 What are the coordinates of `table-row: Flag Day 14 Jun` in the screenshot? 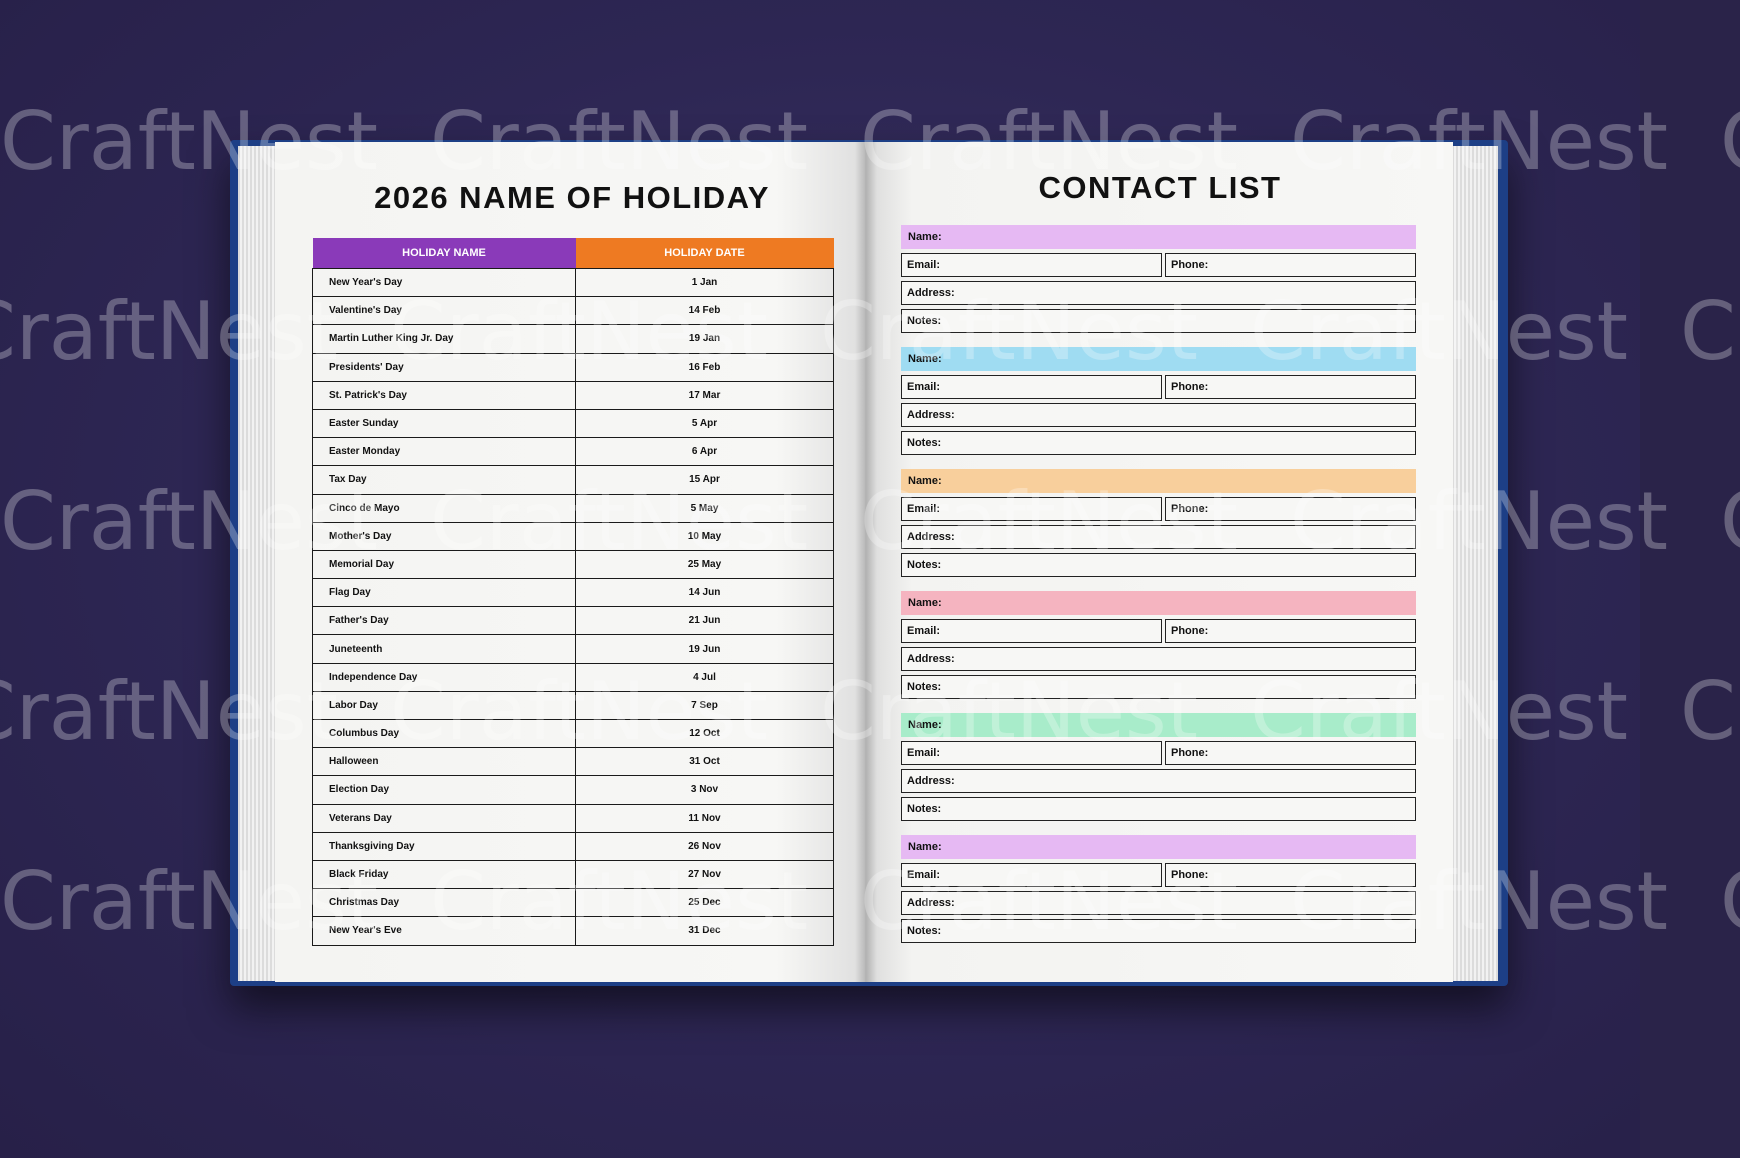 It's located at (573, 593).